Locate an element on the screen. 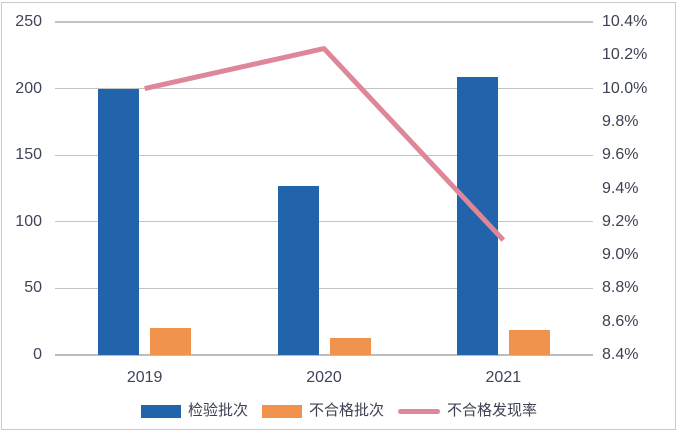  left-axis-tick-label: 0 is located at coordinates (37, 354).